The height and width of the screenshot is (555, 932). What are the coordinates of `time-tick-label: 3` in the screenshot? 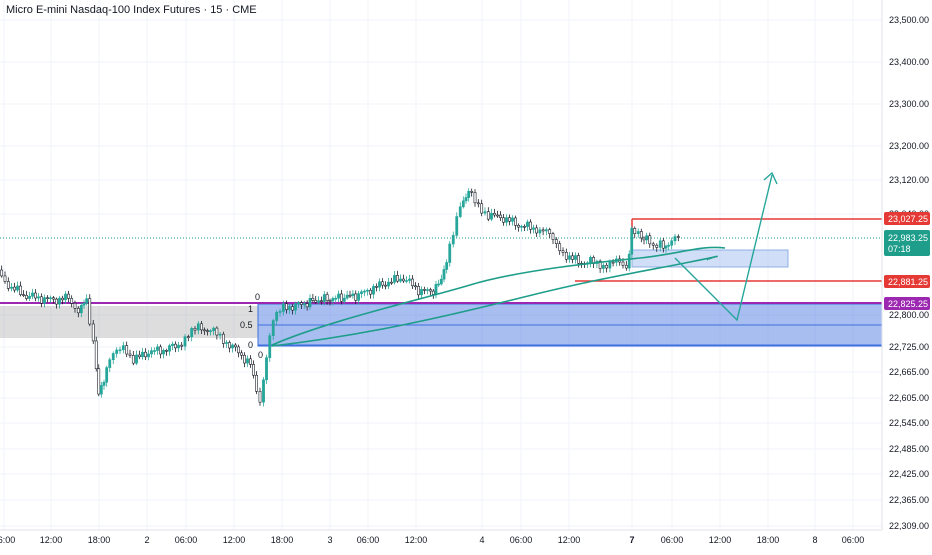 It's located at (329, 540).